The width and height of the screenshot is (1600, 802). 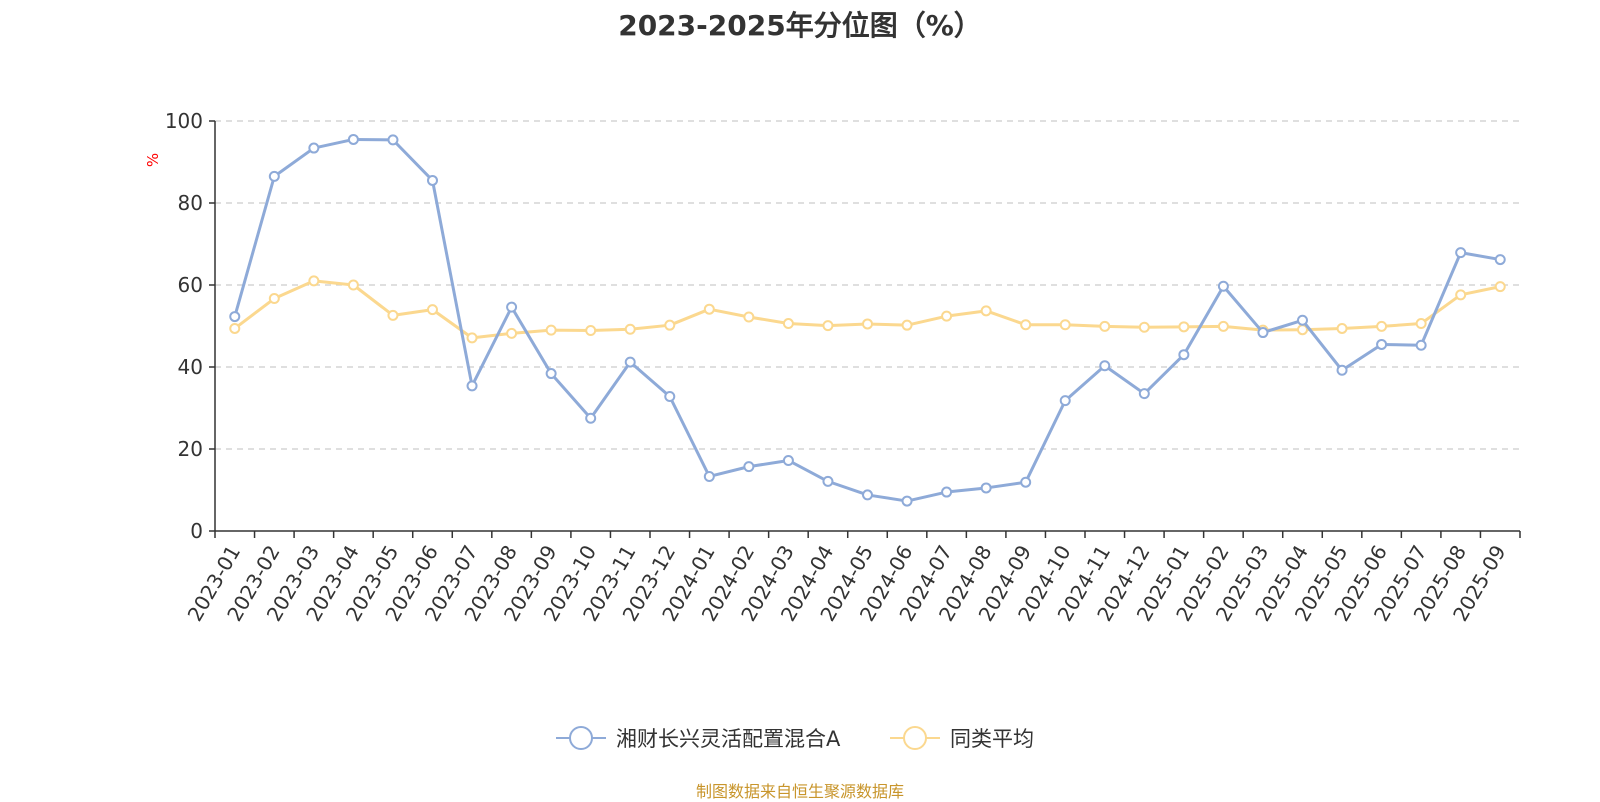 I want to click on y-tick-label: 100, so click(x=184, y=121).